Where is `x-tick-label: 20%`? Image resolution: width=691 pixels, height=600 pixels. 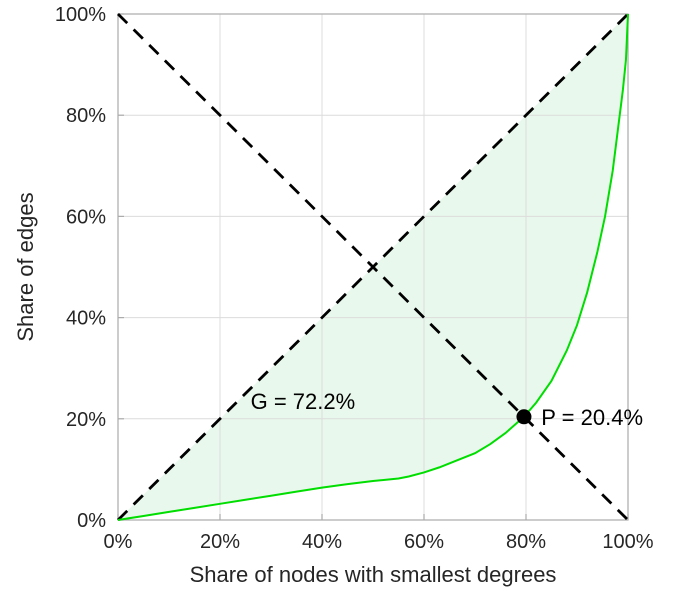
x-tick-label: 20% is located at coordinates (220, 542).